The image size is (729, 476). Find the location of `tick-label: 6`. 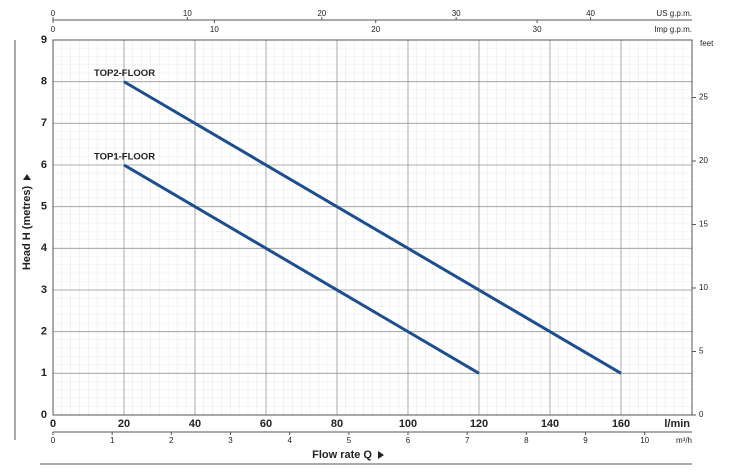

tick-label: 6 is located at coordinates (408, 440).